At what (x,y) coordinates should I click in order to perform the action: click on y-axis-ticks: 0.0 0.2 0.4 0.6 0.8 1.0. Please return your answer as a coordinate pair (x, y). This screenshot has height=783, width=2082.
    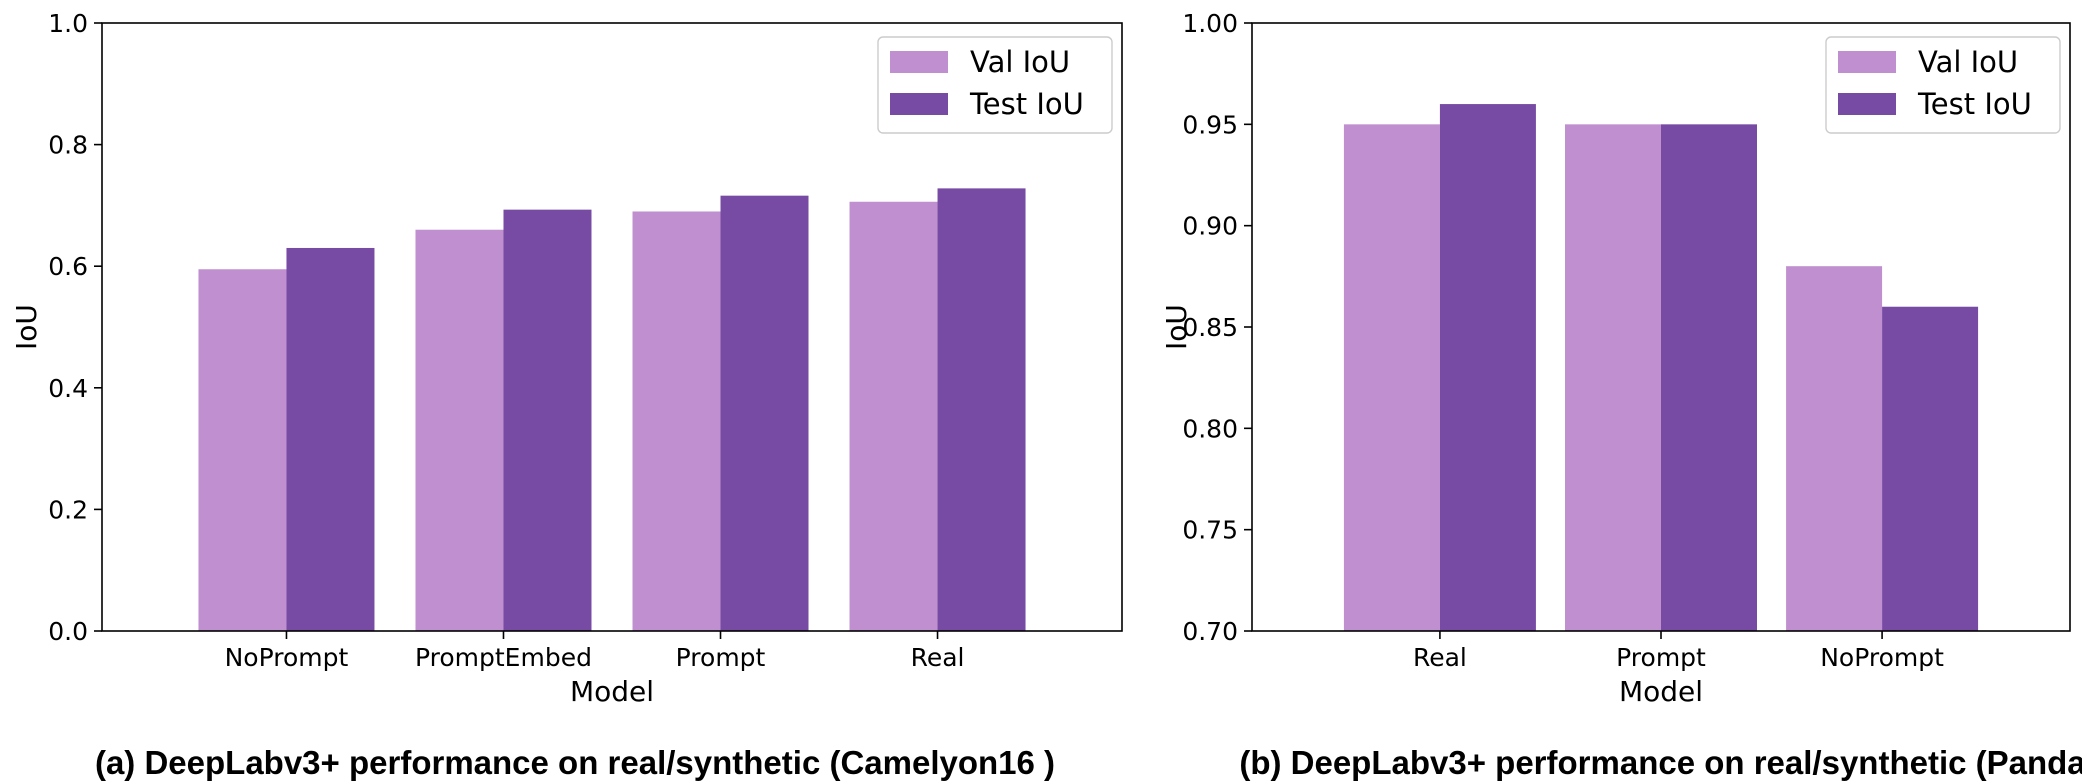
    Looking at the image, I should click on (75, 327).